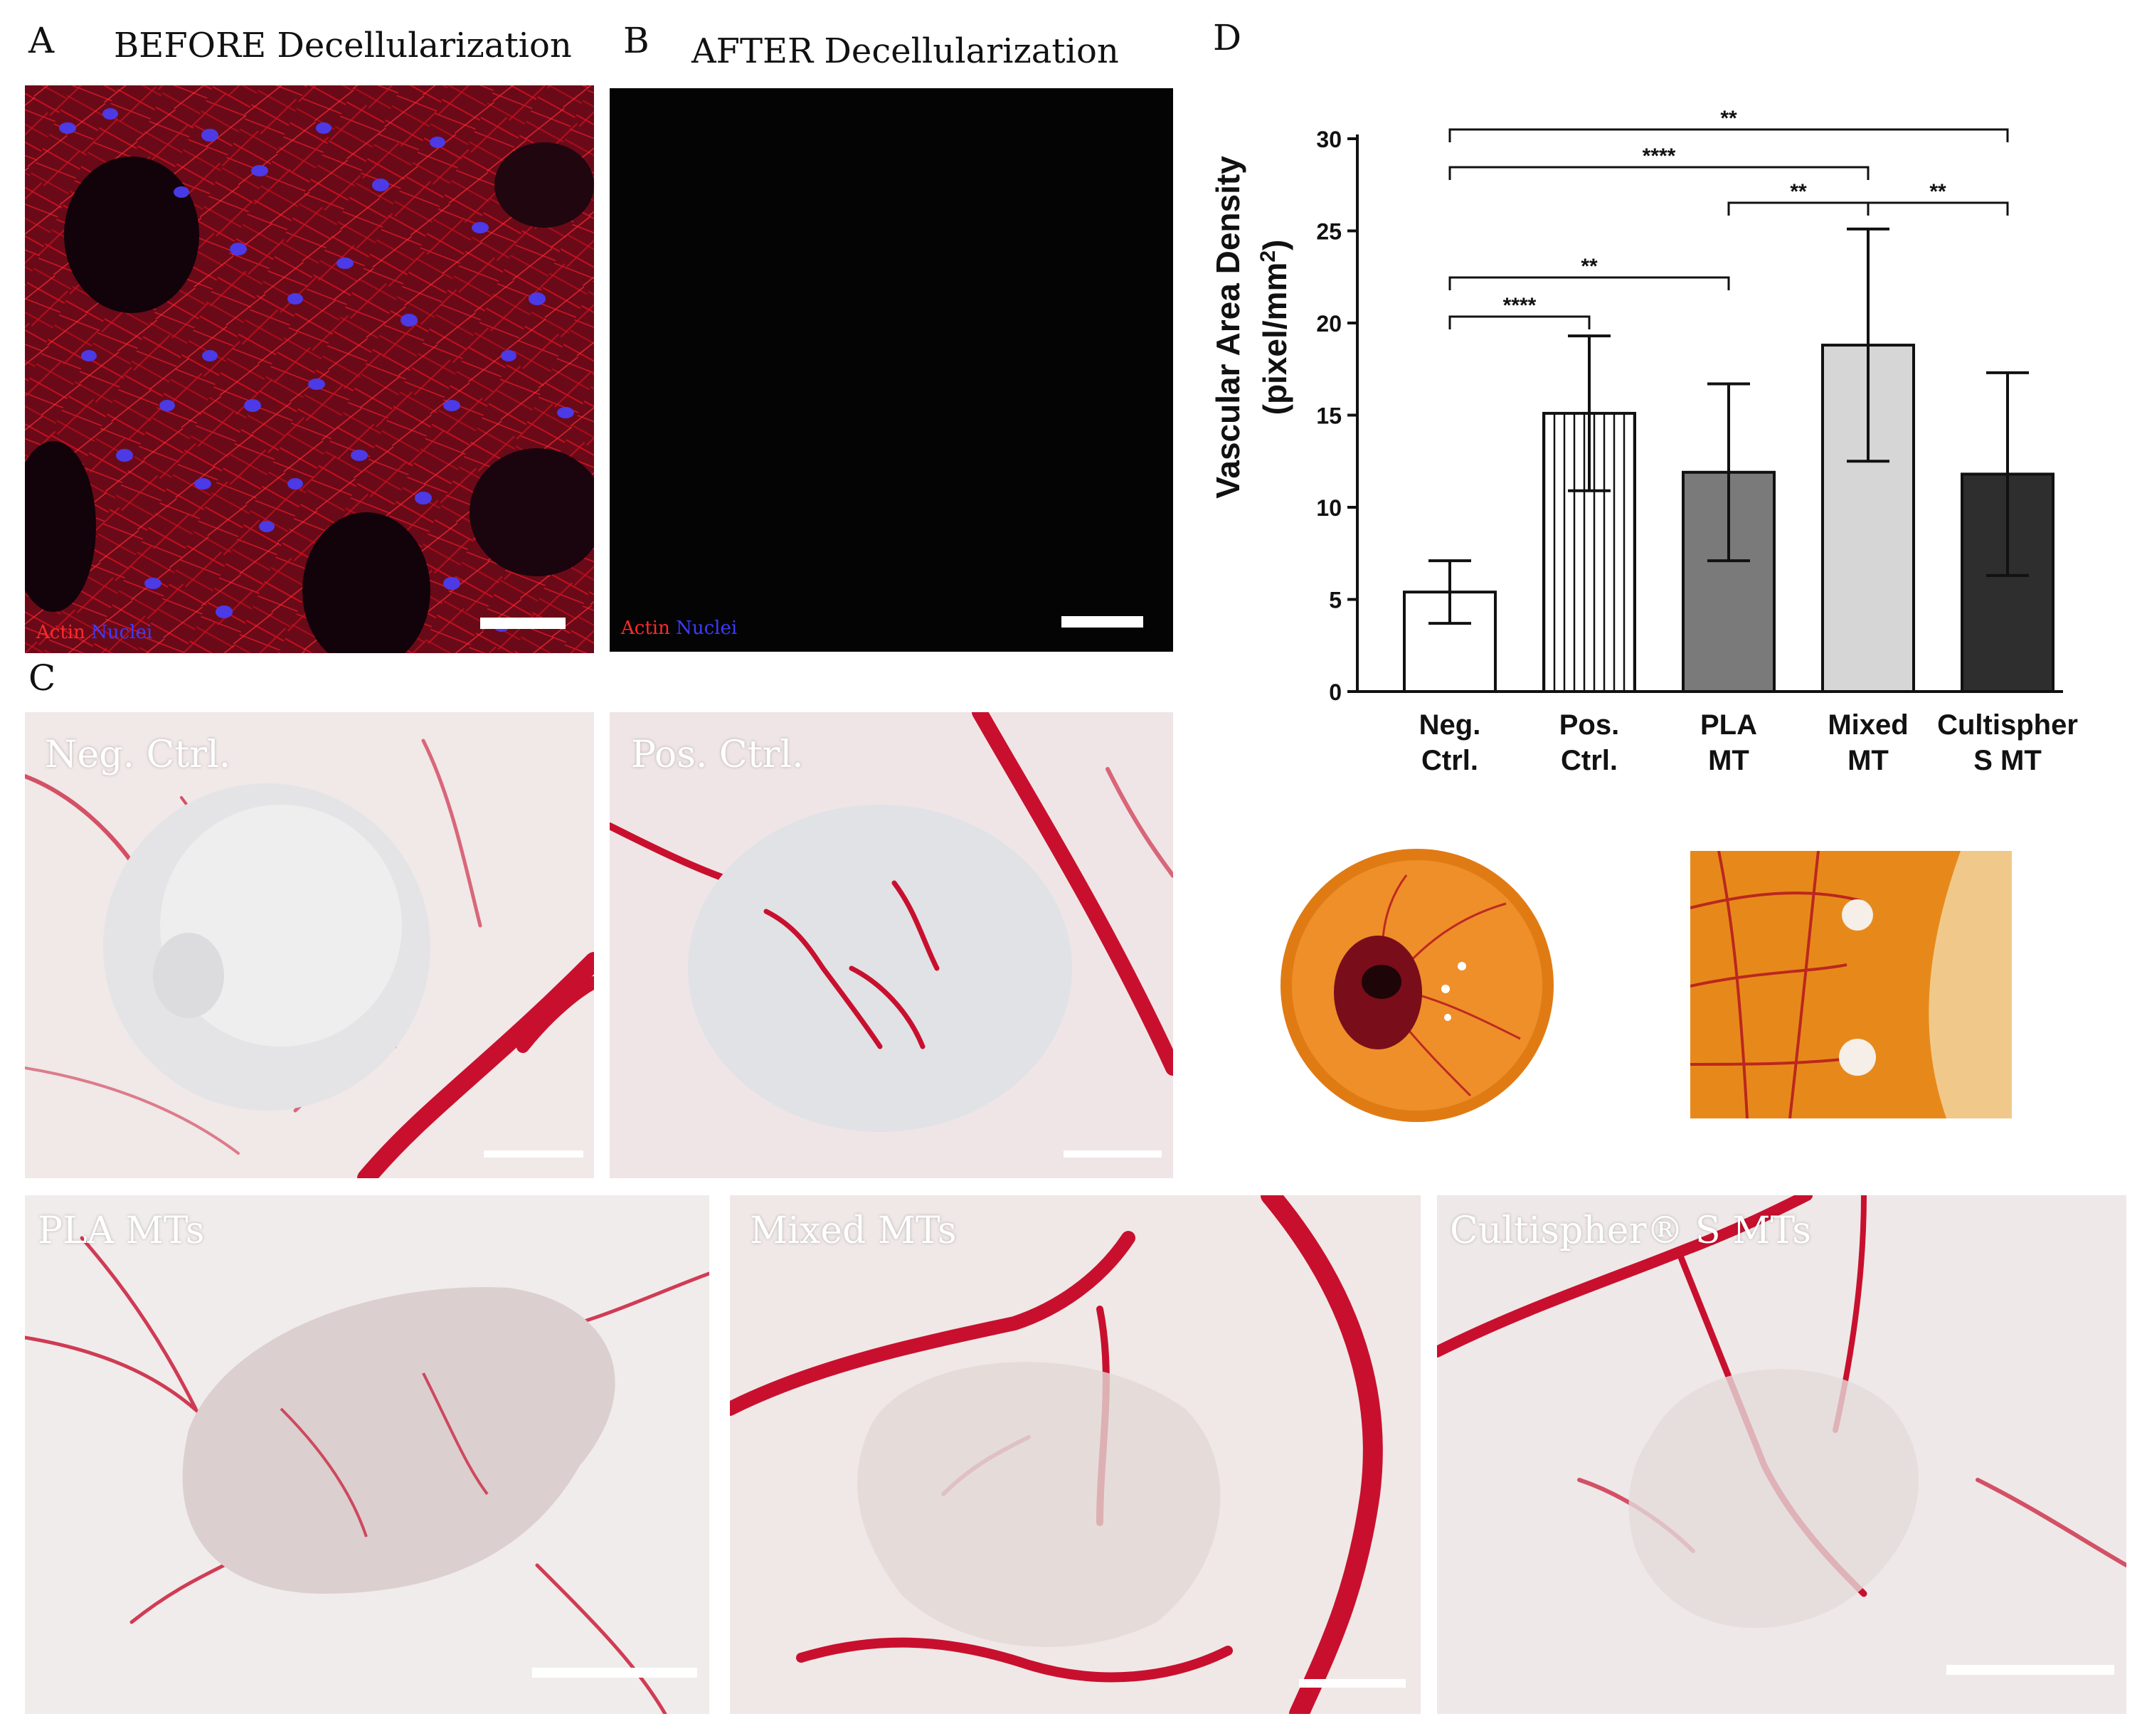 The width and height of the screenshot is (2142, 1736). I want to click on actin-nuclei-image, so click(309, 369).